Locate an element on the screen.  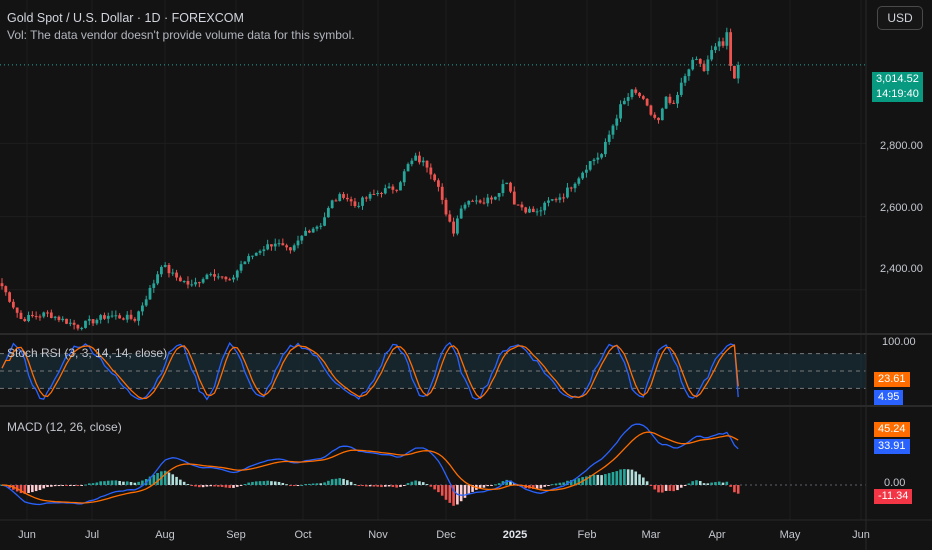
time-axis-label: May is located at coordinates (790, 535).